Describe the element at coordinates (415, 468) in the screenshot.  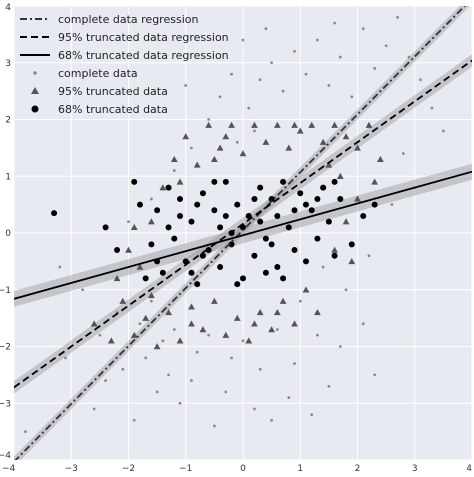
I see `x-tick-label-7: 3` at that location.